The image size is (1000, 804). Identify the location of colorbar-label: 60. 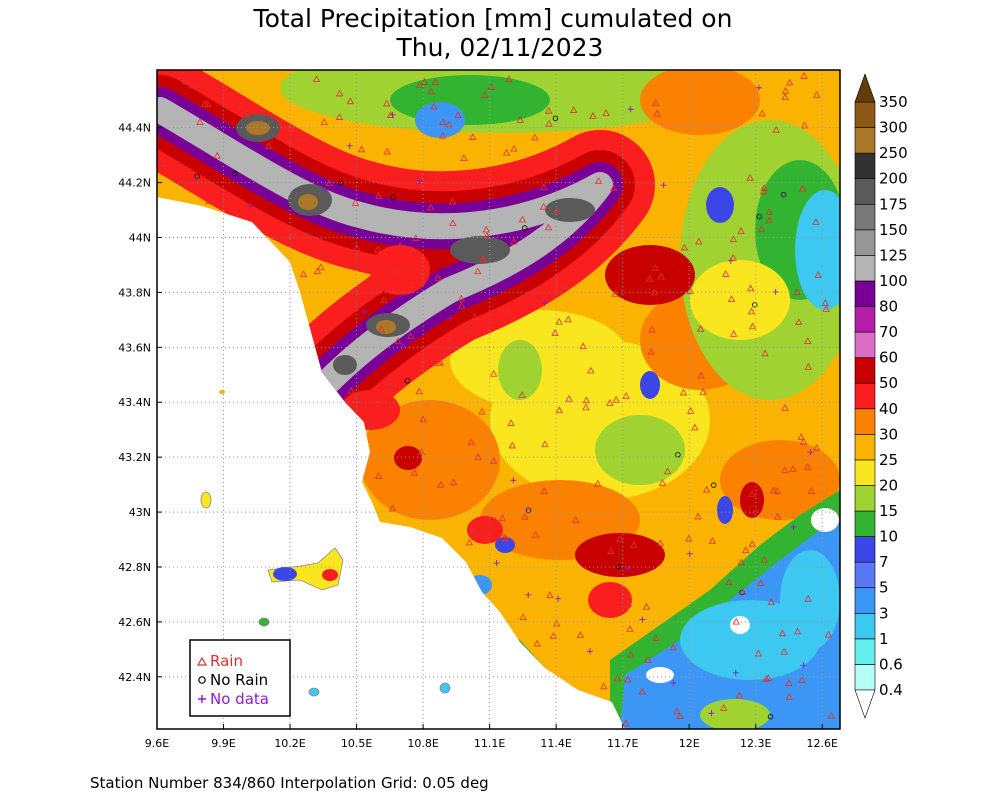
(888, 358).